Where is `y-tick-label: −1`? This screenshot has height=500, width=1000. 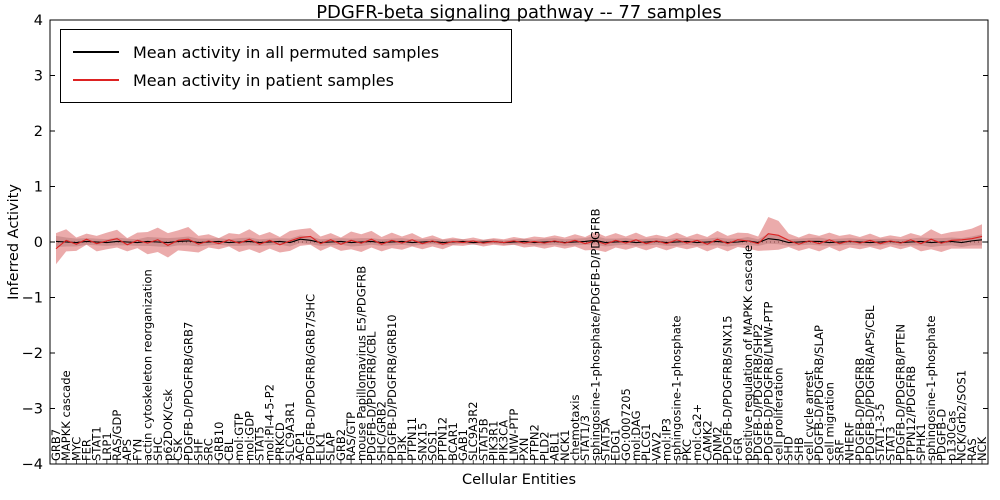
y-tick-label: −1 is located at coordinates (32, 299).